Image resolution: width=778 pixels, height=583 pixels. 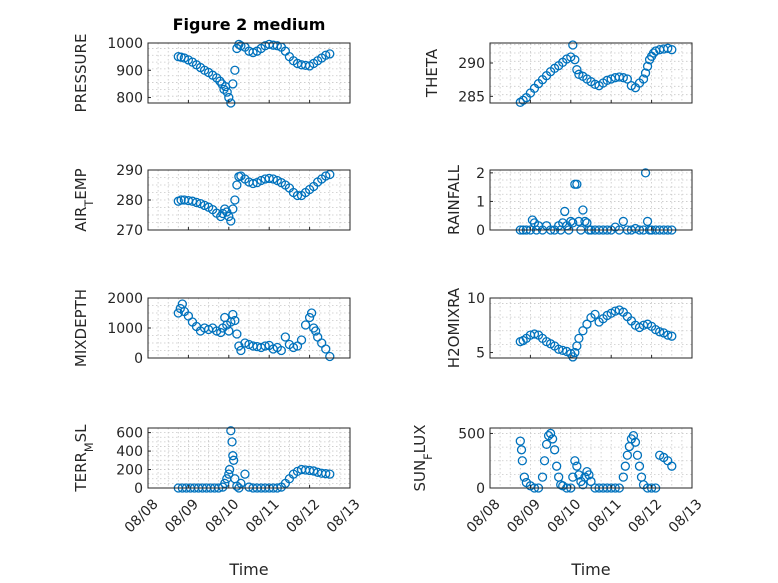 What do you see at coordinates (129, 171) in the screenshot?
I see `y-tick-label: 290` at bounding box center [129, 171].